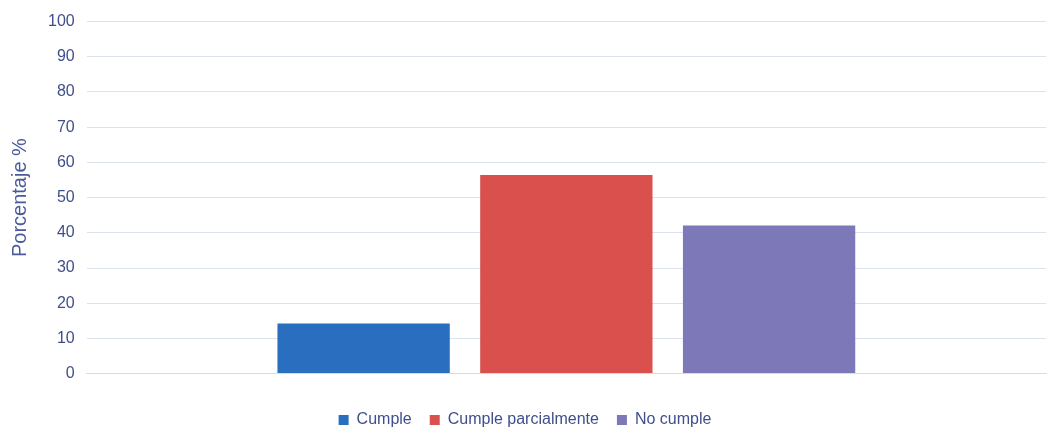 The image size is (1056, 444). I want to click on y-tick-label: 10, so click(65, 337).